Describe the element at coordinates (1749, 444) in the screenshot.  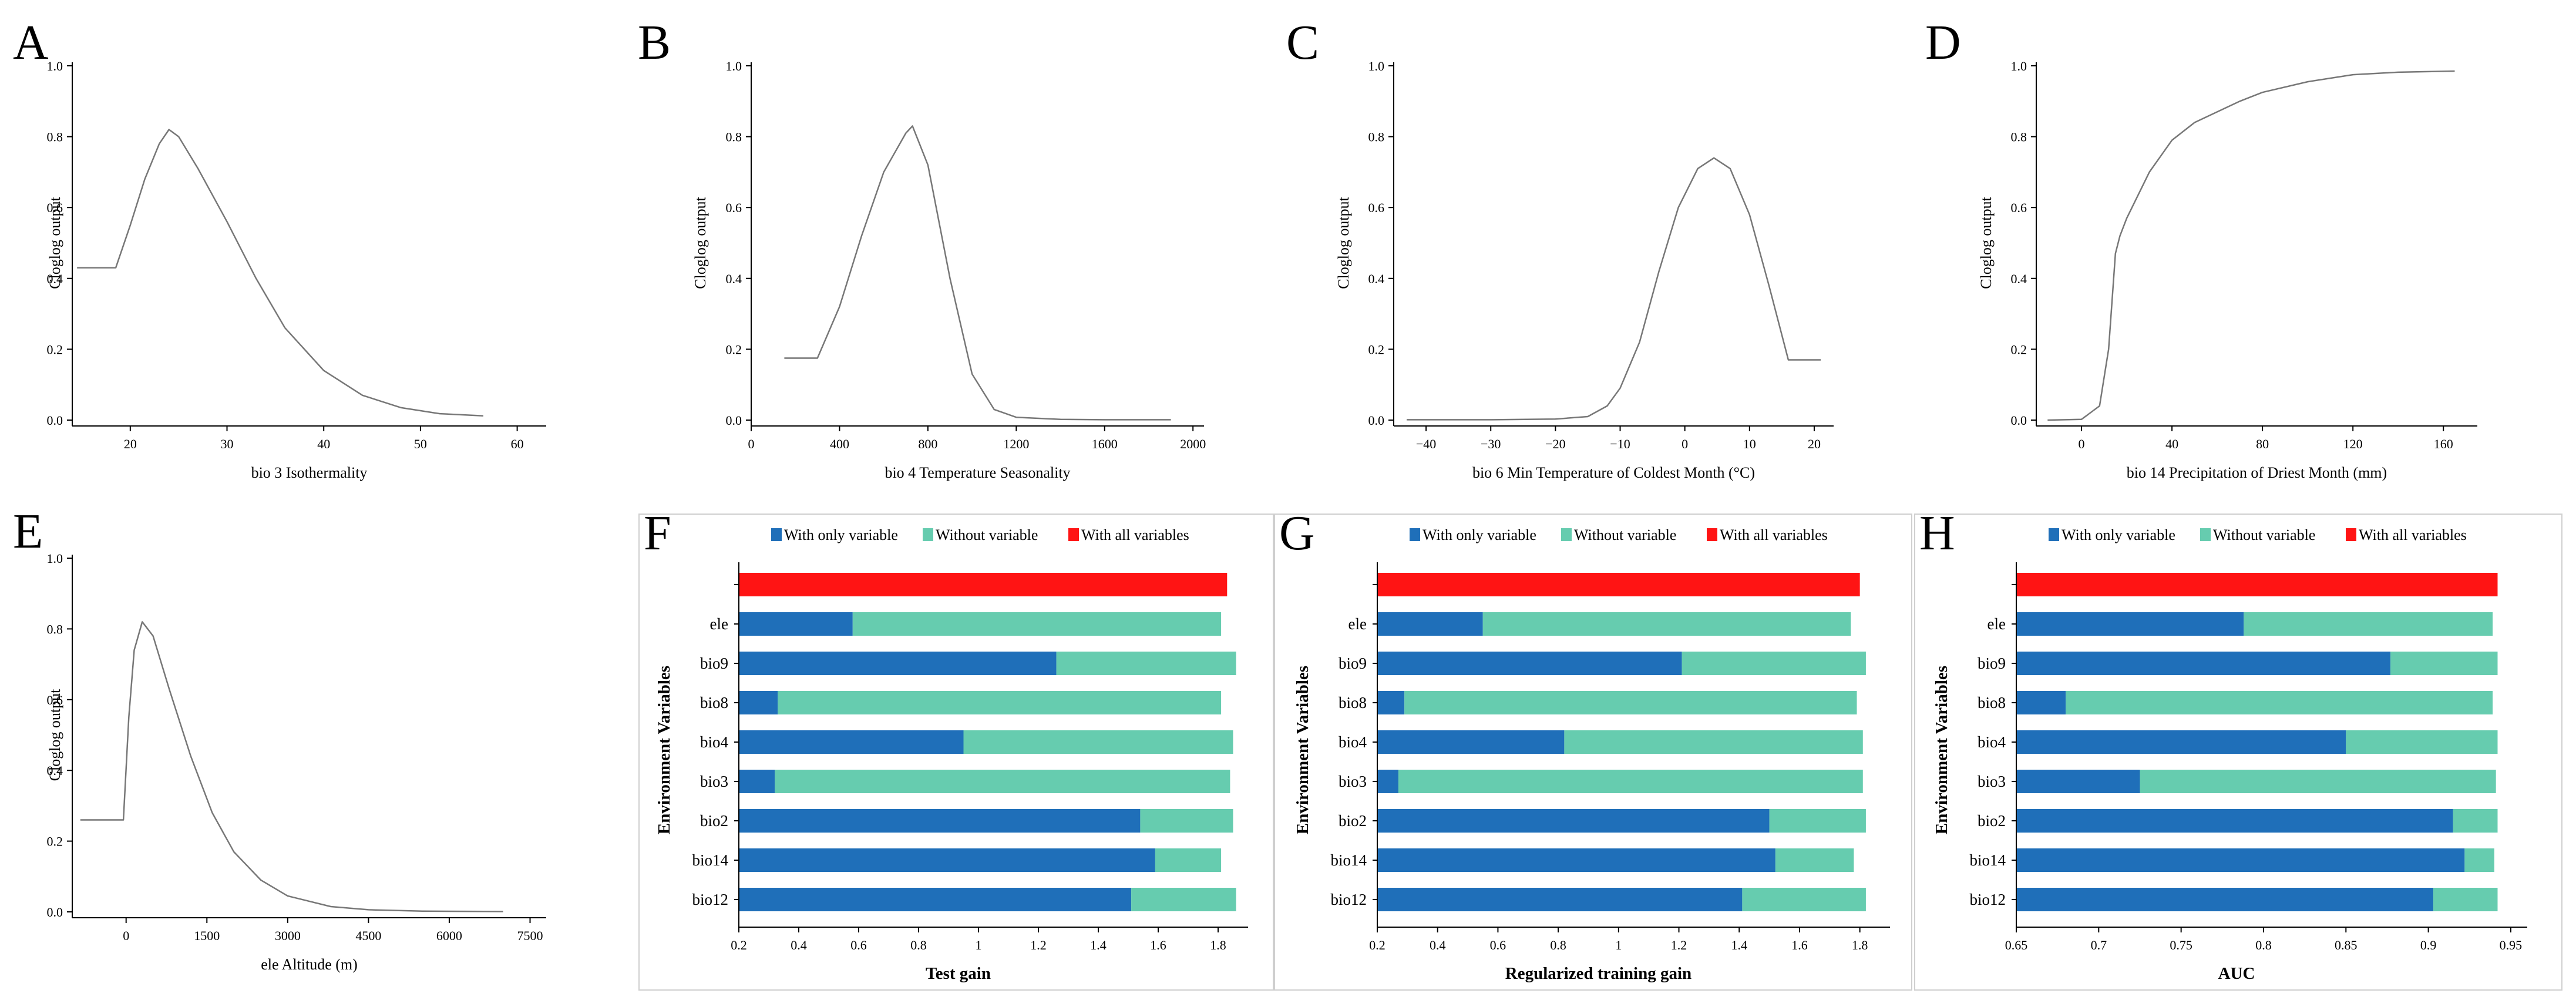
I see `x-tick-label: 10` at that location.